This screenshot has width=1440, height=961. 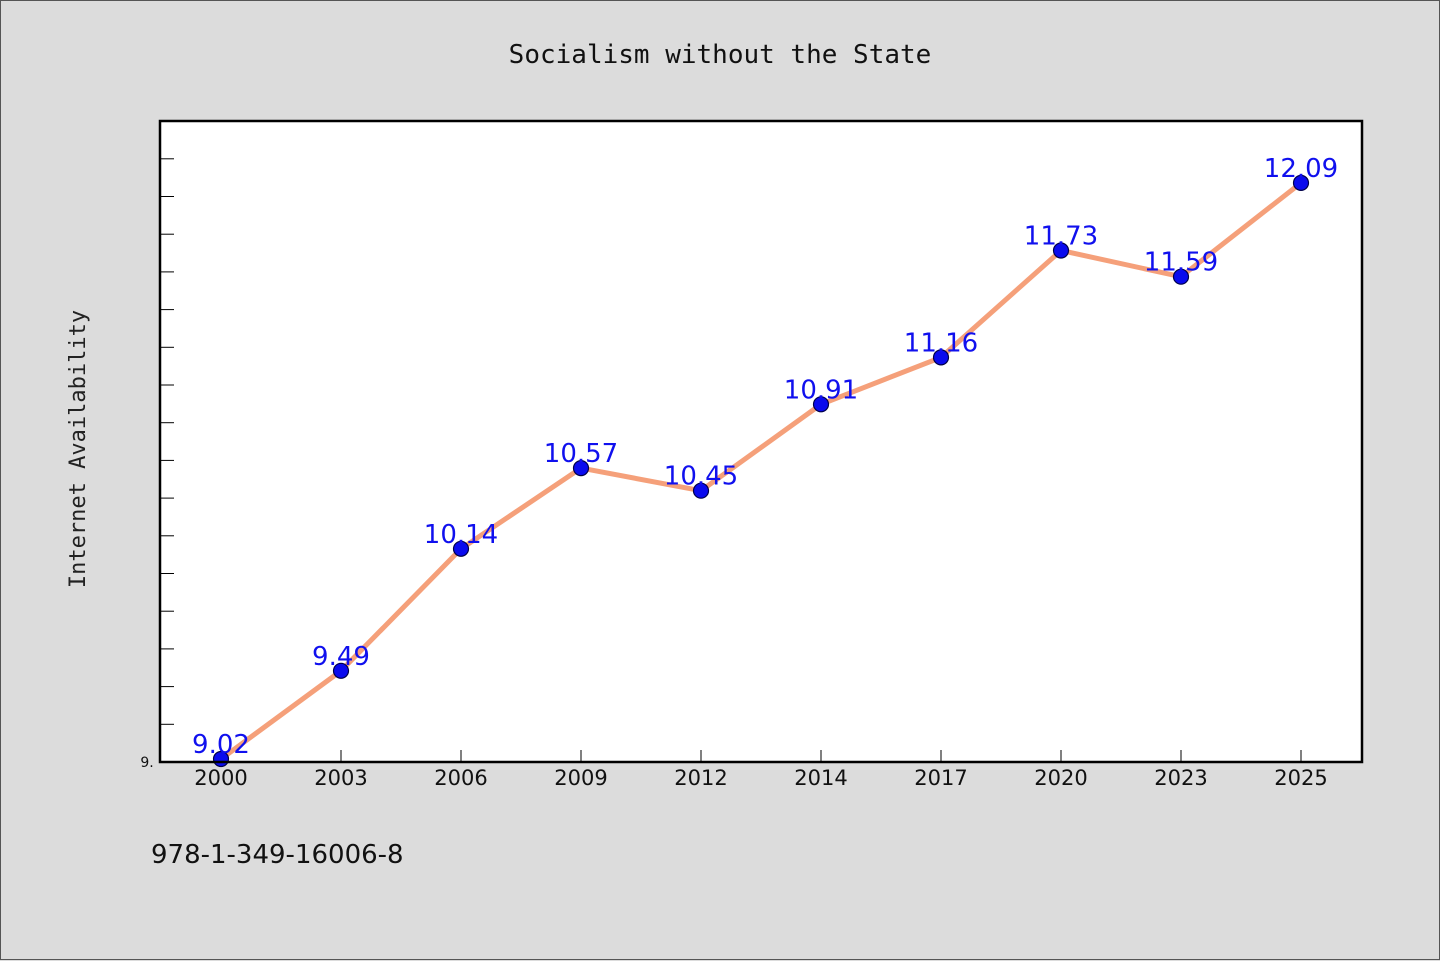 What do you see at coordinates (941, 343) in the screenshot?
I see `data-label: 11.16` at bounding box center [941, 343].